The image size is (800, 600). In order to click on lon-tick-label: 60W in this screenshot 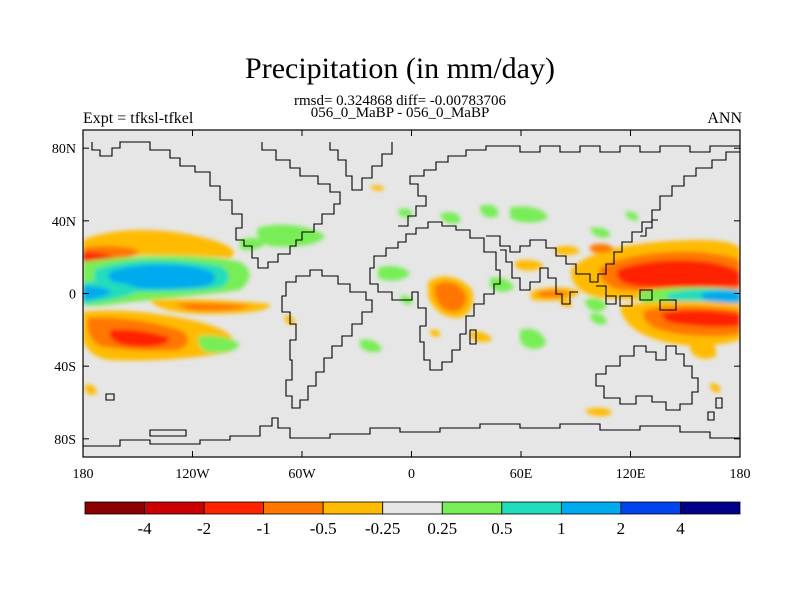, I will do `click(302, 474)`.